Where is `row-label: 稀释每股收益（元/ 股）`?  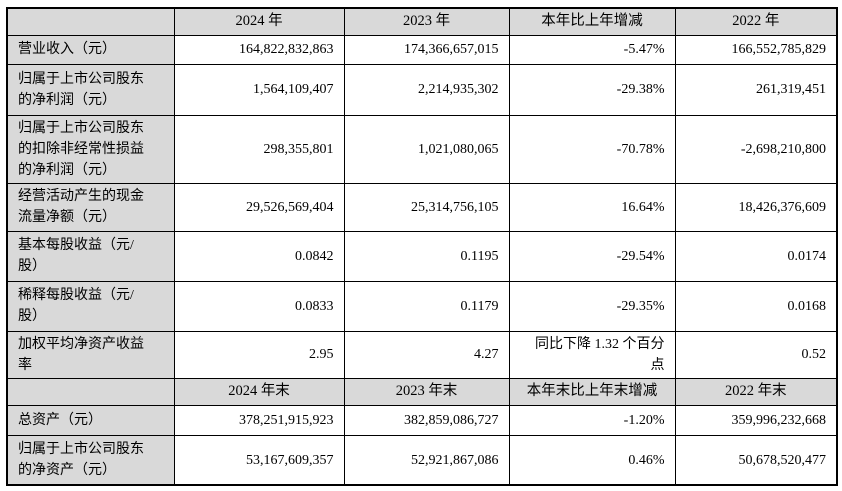
row-label: 稀释每股收益（元/ 股） is located at coordinates (90, 306).